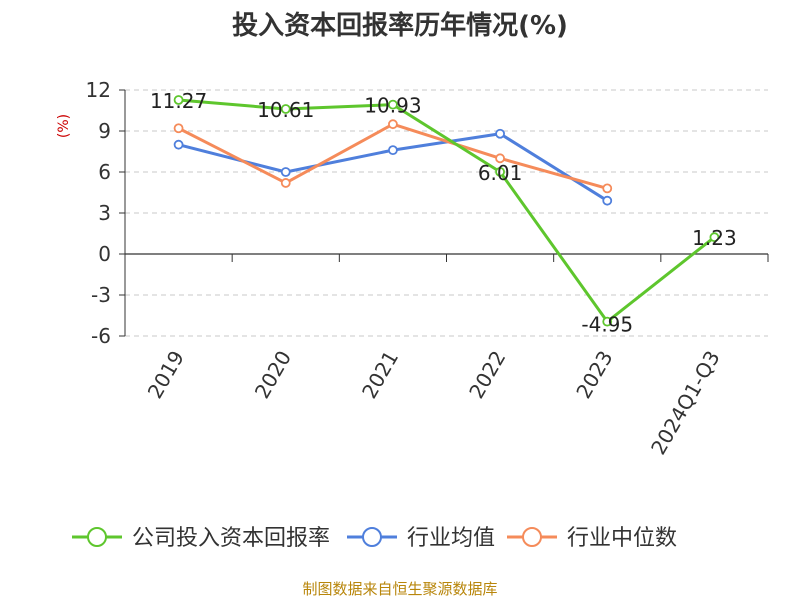 This screenshot has height=600, width=800. I want to click on y-tick-label: 12, so click(98, 90).